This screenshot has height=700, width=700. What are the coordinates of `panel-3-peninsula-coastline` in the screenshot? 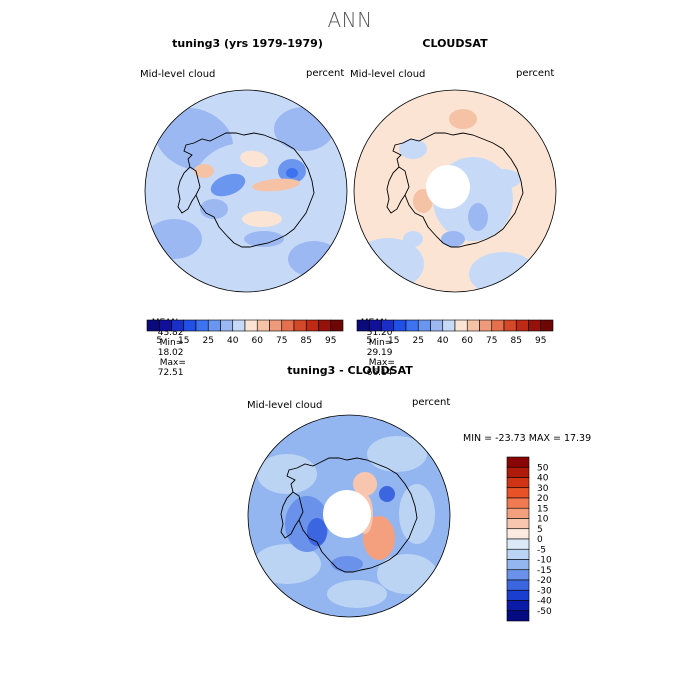 It's located at (290, 515).